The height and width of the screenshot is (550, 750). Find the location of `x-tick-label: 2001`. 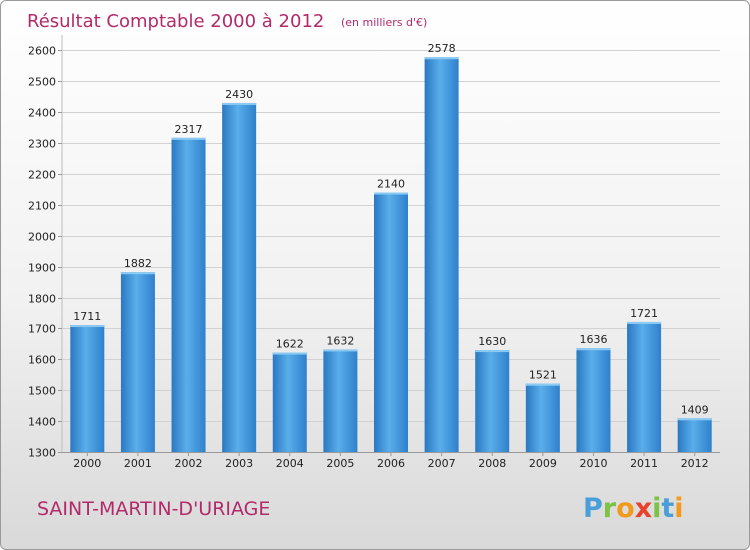

x-tick-label: 2001 is located at coordinates (138, 463).